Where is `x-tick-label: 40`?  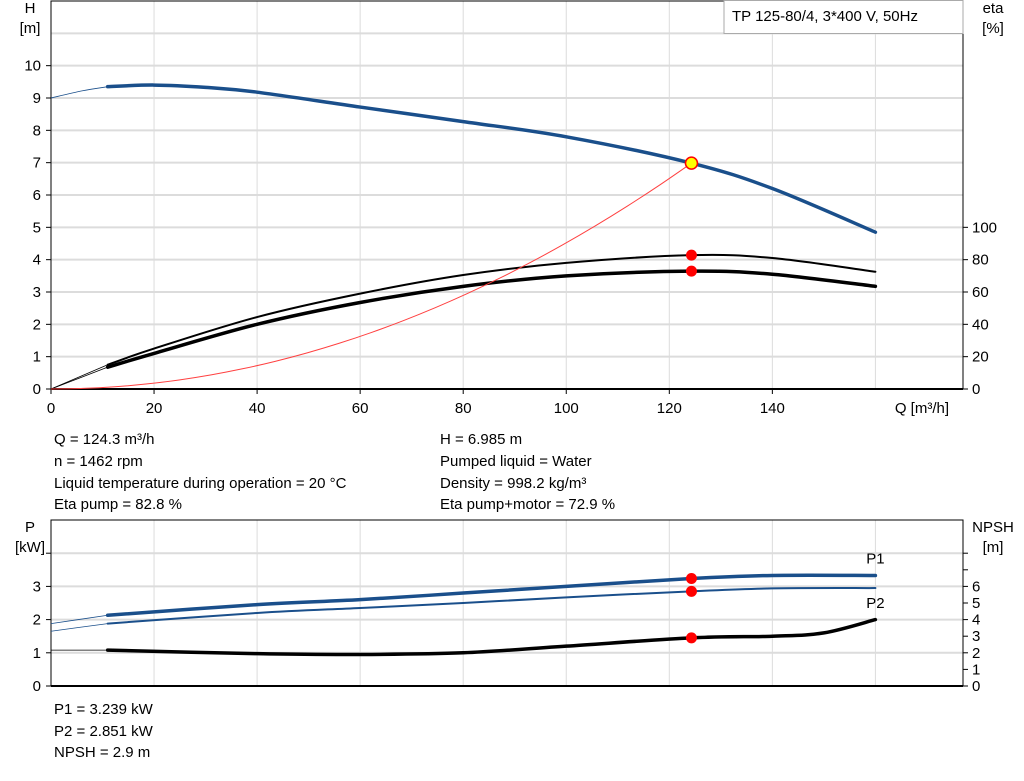 x-tick-label: 40 is located at coordinates (257, 408).